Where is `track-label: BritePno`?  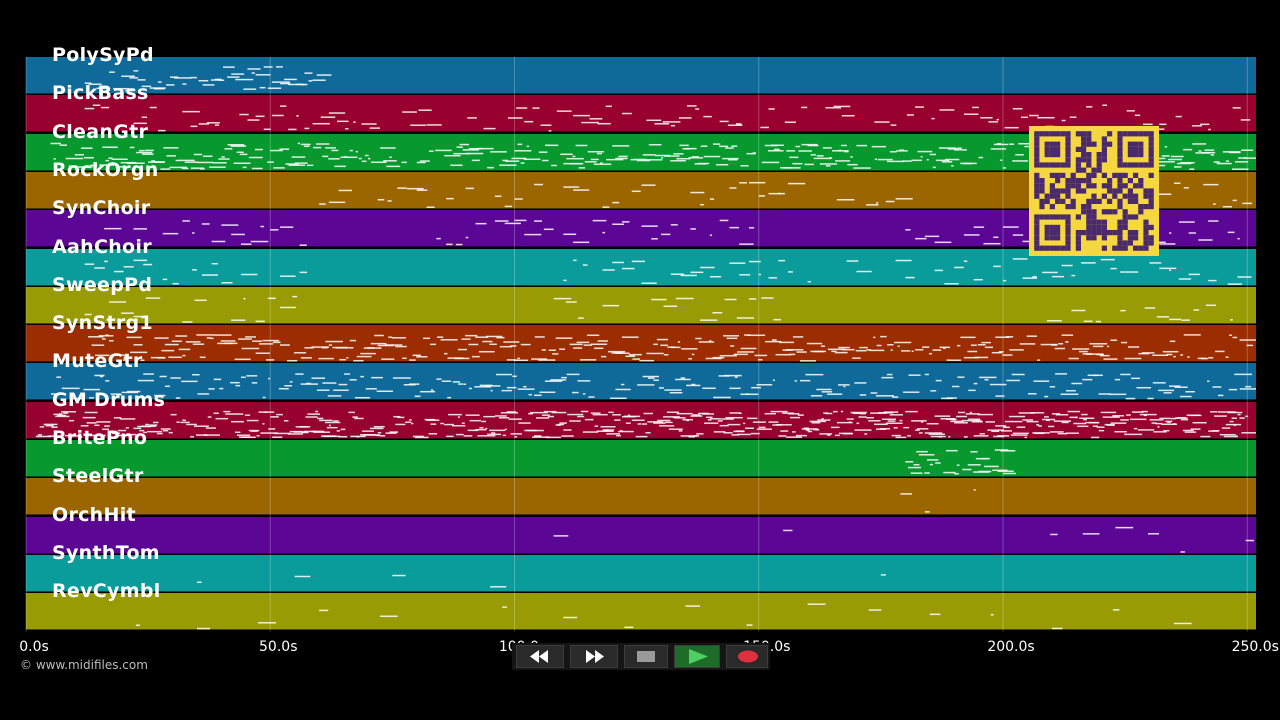
track-label: BritePno is located at coordinates (100, 438).